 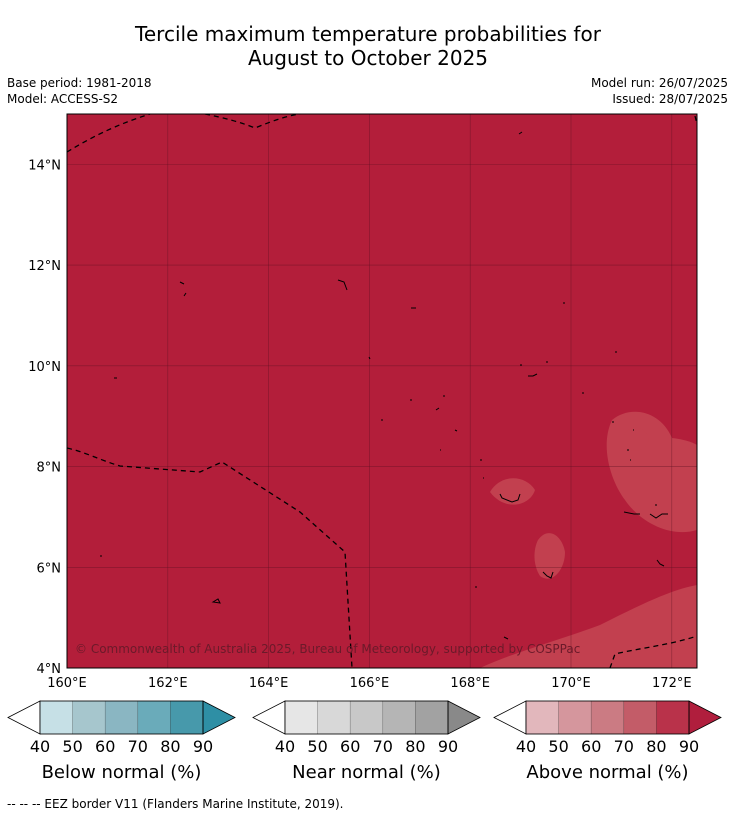 I want to click on model-name: Model: ACCESS-S2, so click(x=63, y=99).